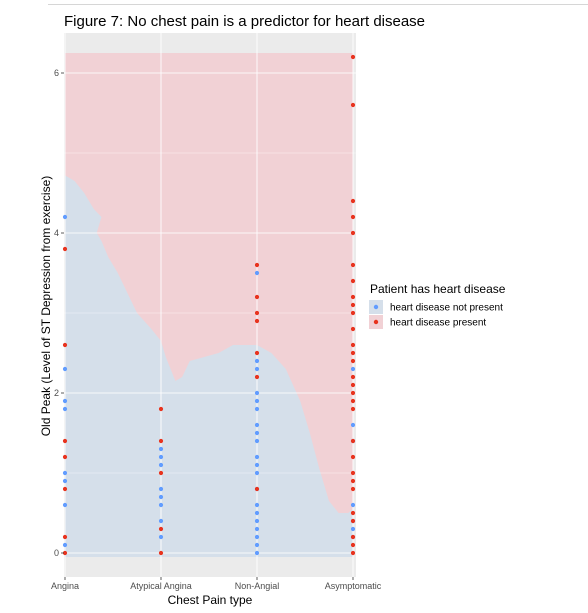  I want to click on y-tick-label: 0, so click(56, 553).